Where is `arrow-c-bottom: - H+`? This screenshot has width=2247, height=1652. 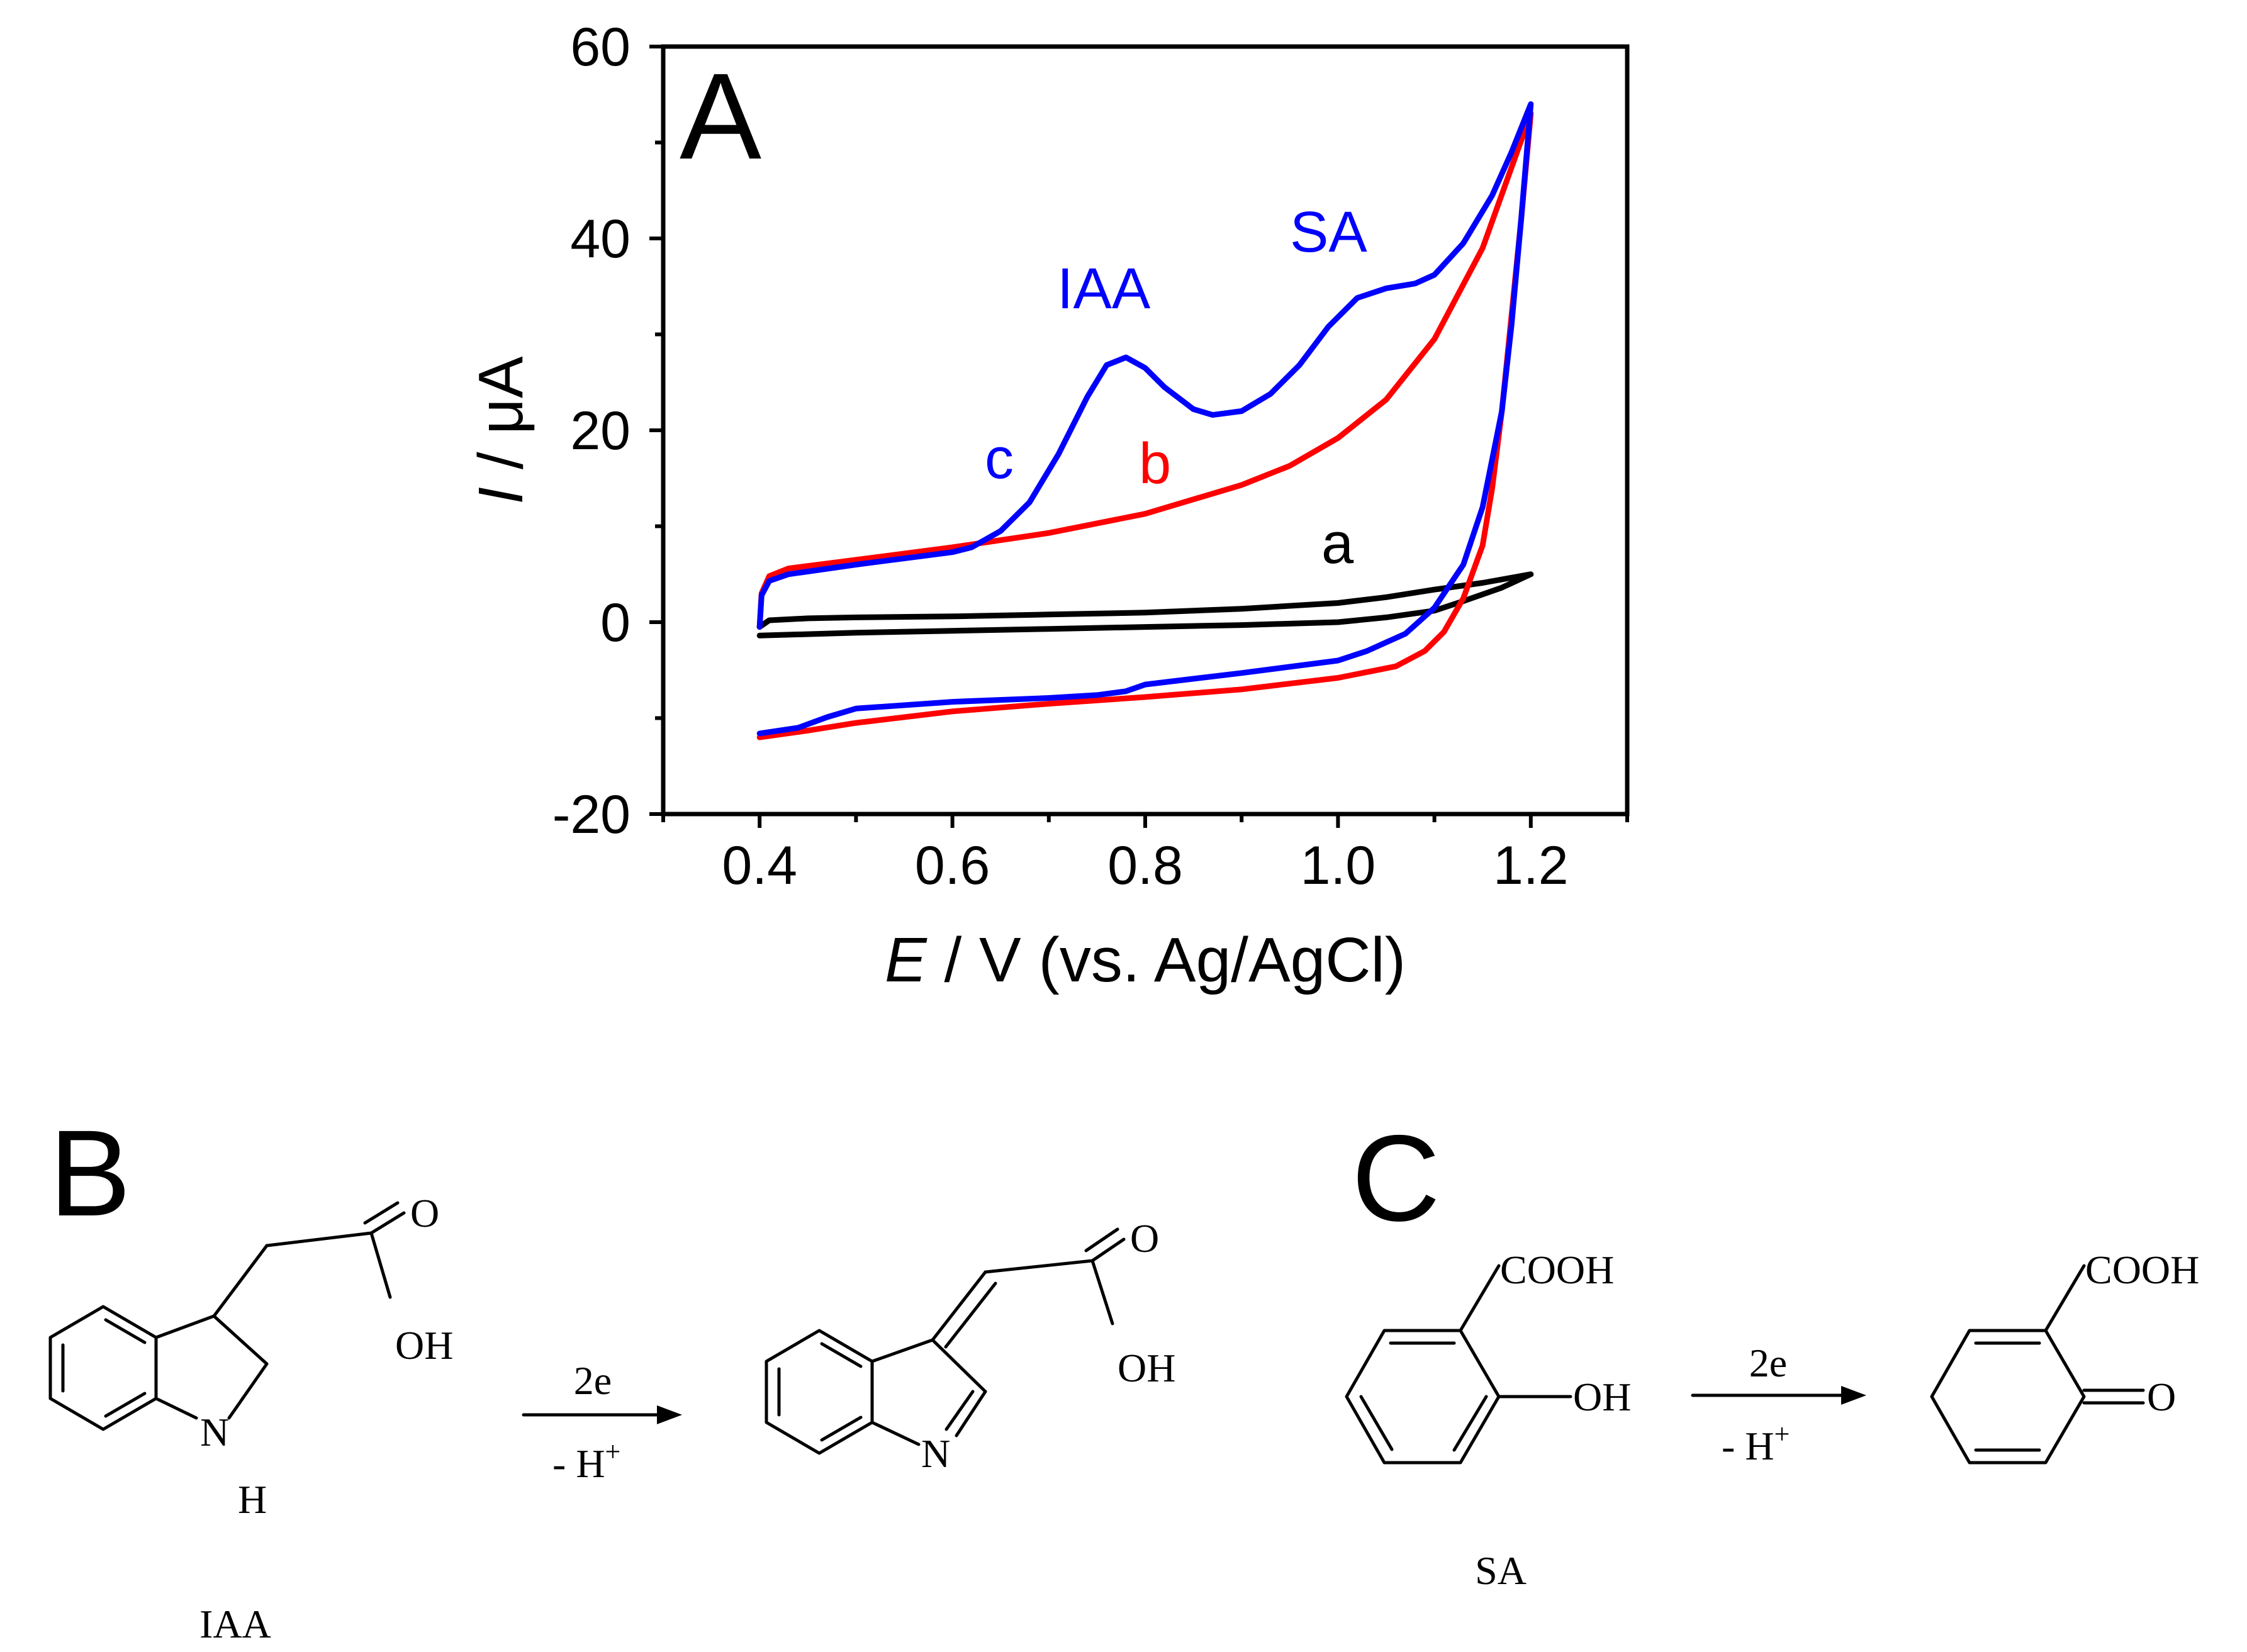 arrow-c-bottom: - H+ is located at coordinates (1756, 1443).